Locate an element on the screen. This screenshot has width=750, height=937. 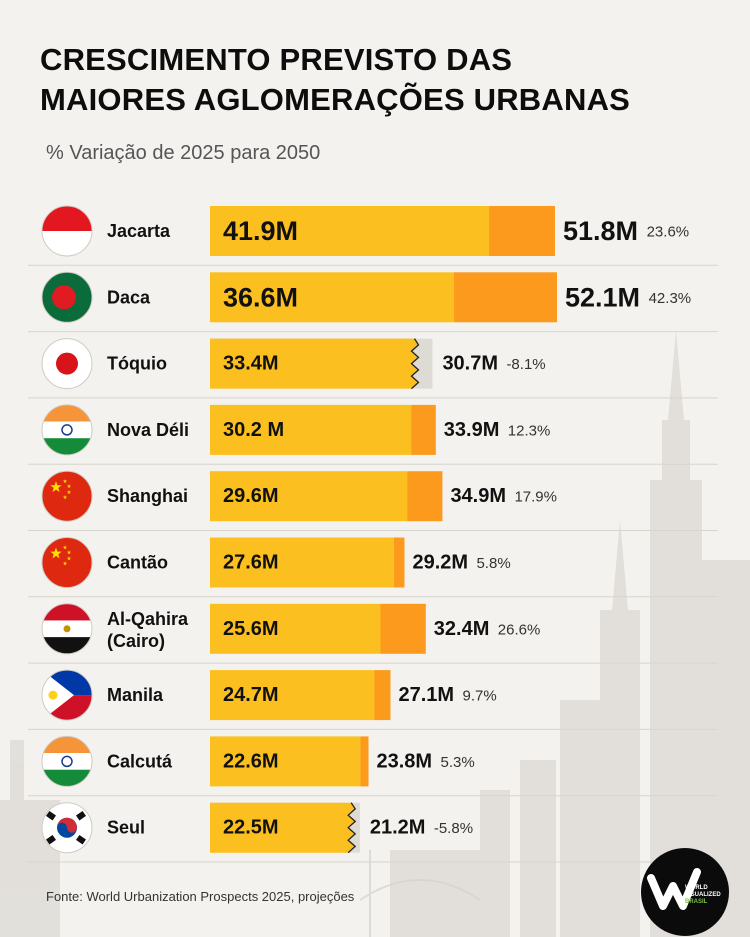
city-row: Nova Déli 30.2 M 33.9M 12.3% is located at coordinates (373, 434).